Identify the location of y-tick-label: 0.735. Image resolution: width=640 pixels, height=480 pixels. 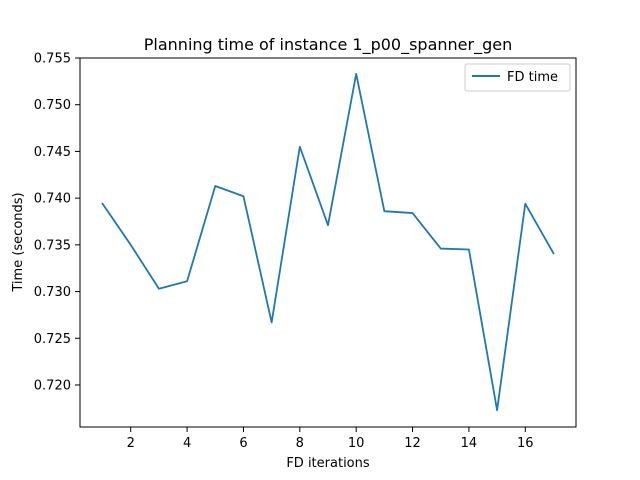
(52, 245).